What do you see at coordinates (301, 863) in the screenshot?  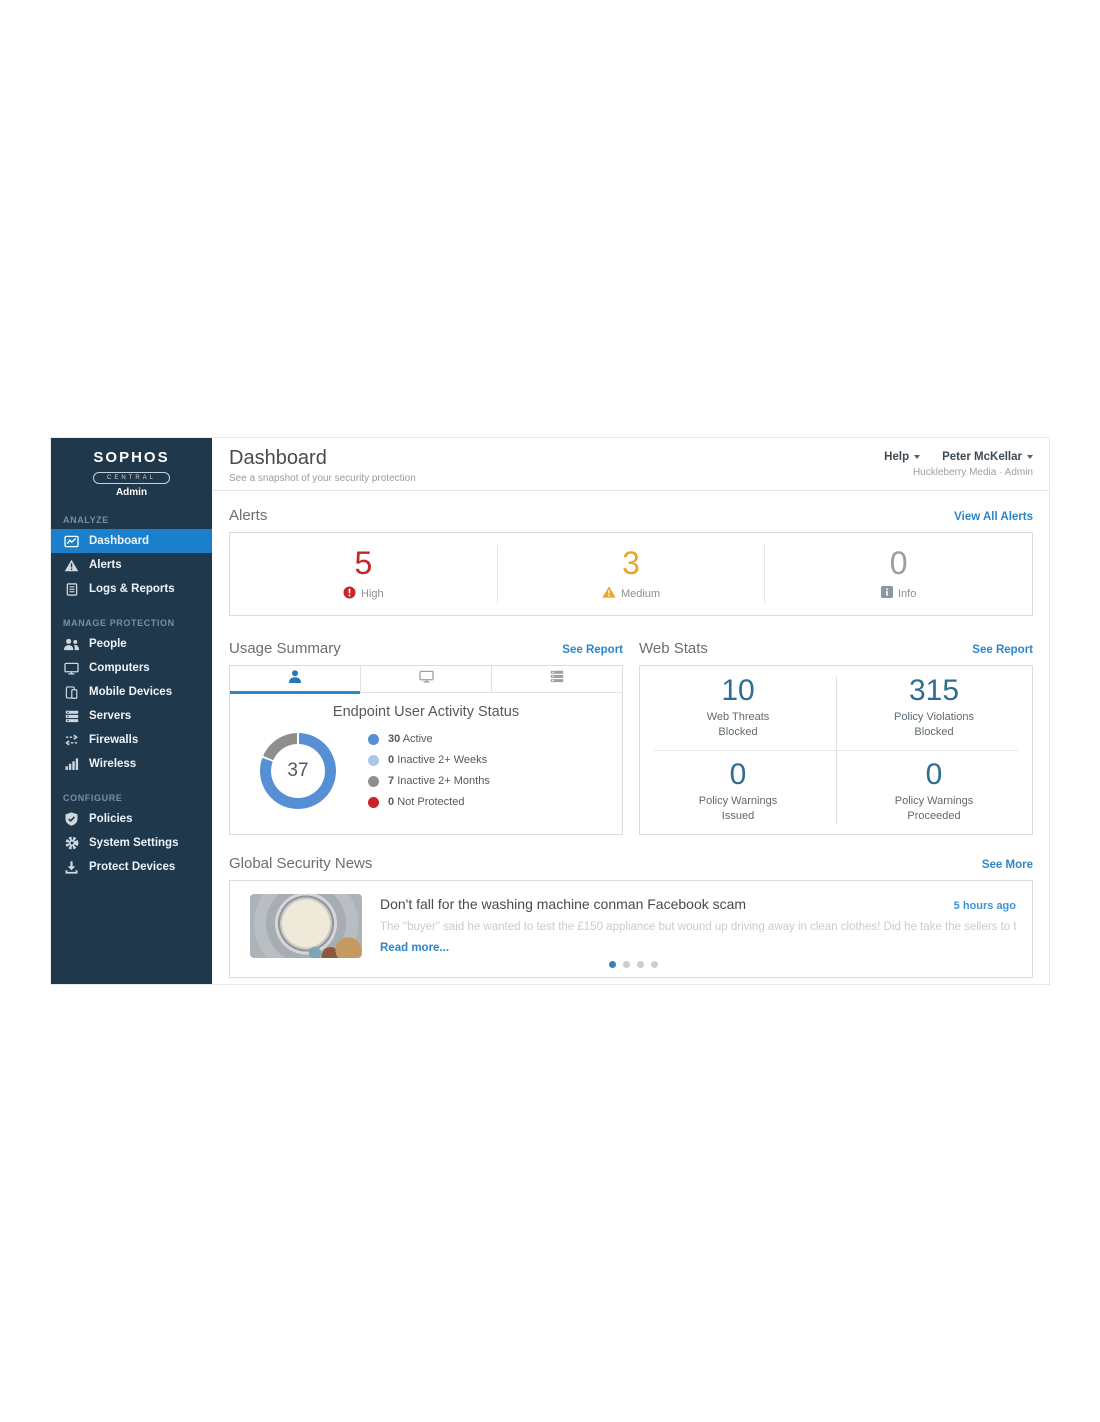 I see `news-section-title: Global Security News` at bounding box center [301, 863].